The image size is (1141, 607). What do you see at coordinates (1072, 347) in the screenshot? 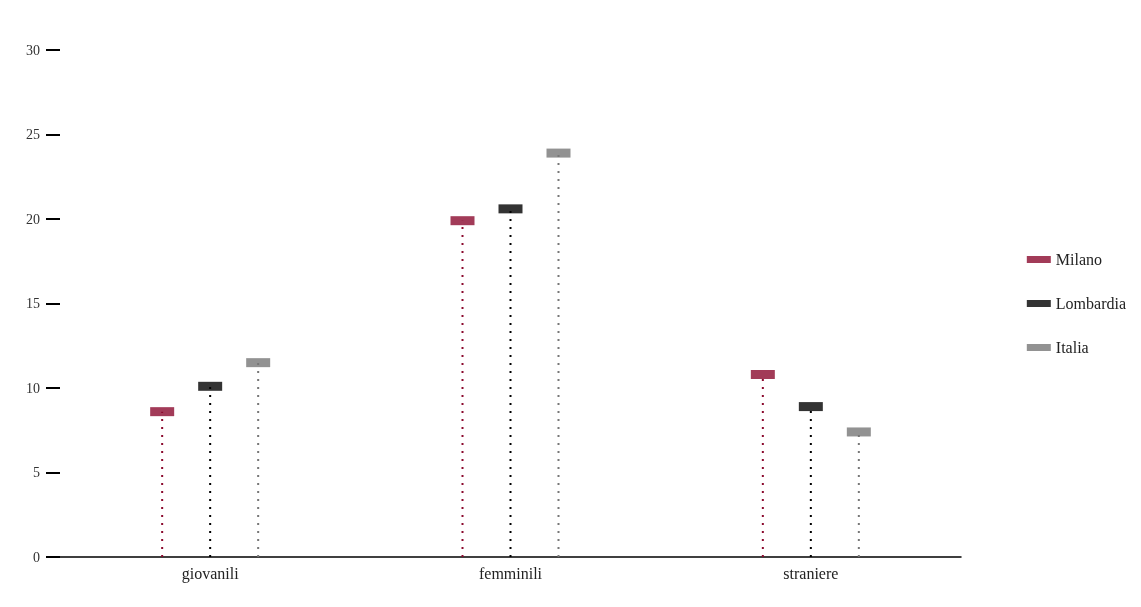
I see `legend-label: Italia` at bounding box center [1072, 347].